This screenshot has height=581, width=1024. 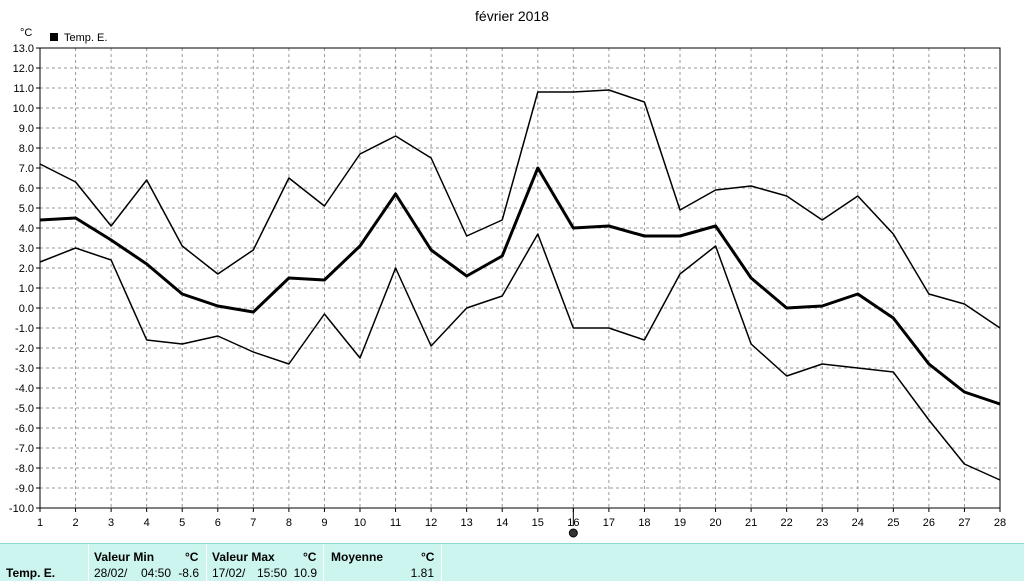 I want to click on x-tick-label: 2, so click(x=75, y=523).